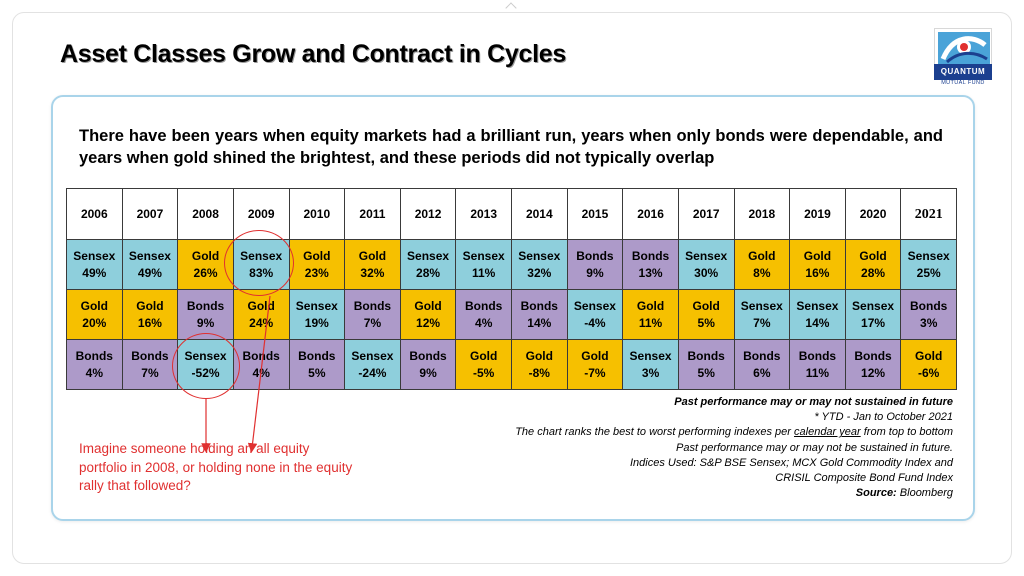 The width and height of the screenshot is (1024, 576). Describe the element at coordinates (873, 214) in the screenshot. I see `year-header-2020: 2020` at that location.